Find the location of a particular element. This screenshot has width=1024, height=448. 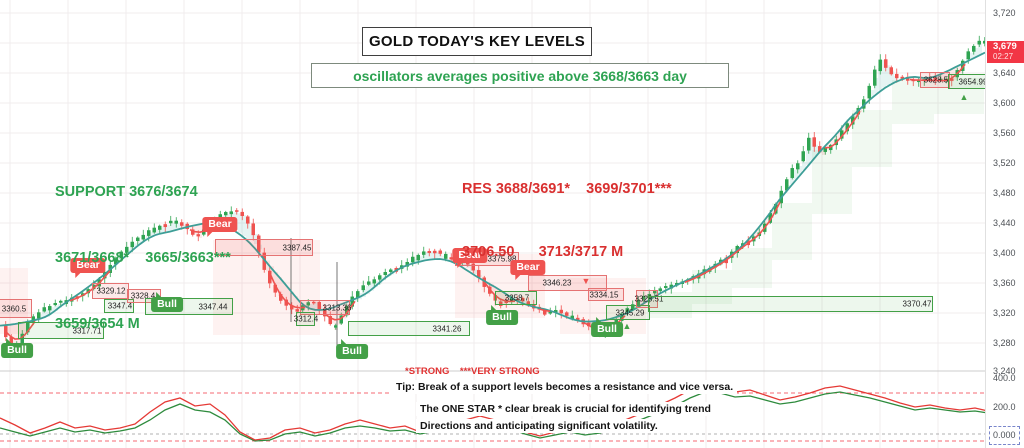

price-tick: 0.000 is located at coordinates (1004, 435).